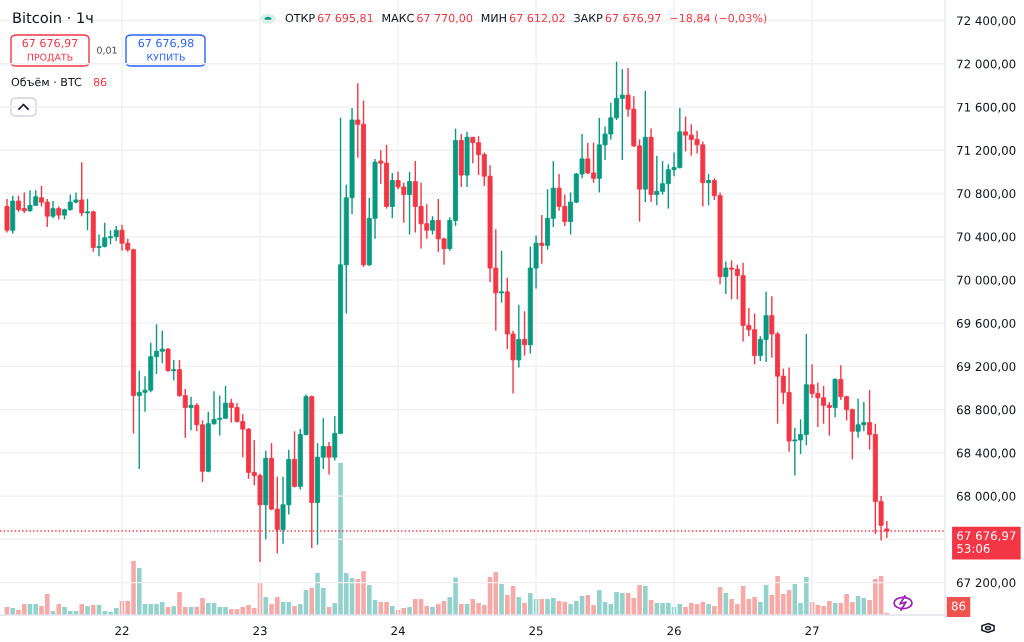 This screenshot has width=1024, height=642. Describe the element at coordinates (718, 18) in the screenshot. I see `annotation: −18,84 (−0,03%)` at that location.